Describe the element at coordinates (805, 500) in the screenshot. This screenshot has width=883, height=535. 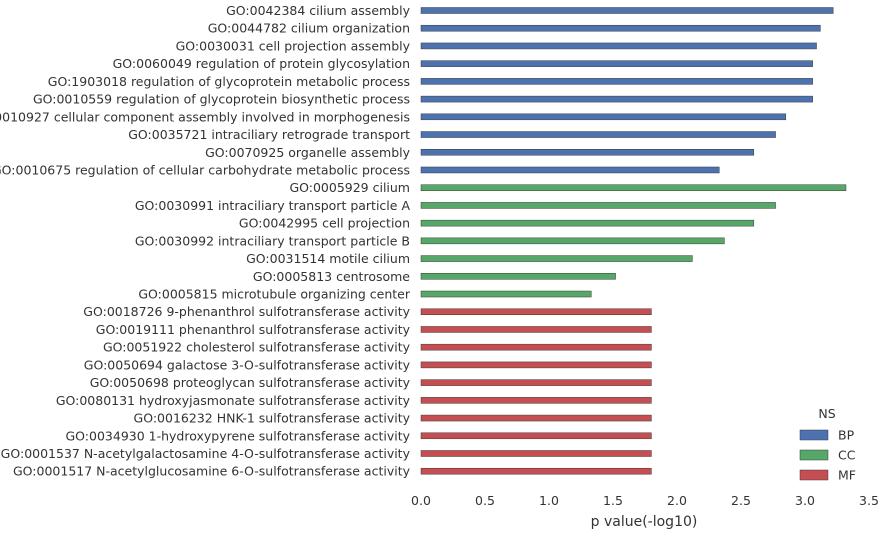
I see `x-tick-label-3.0: 3.0` at that location.